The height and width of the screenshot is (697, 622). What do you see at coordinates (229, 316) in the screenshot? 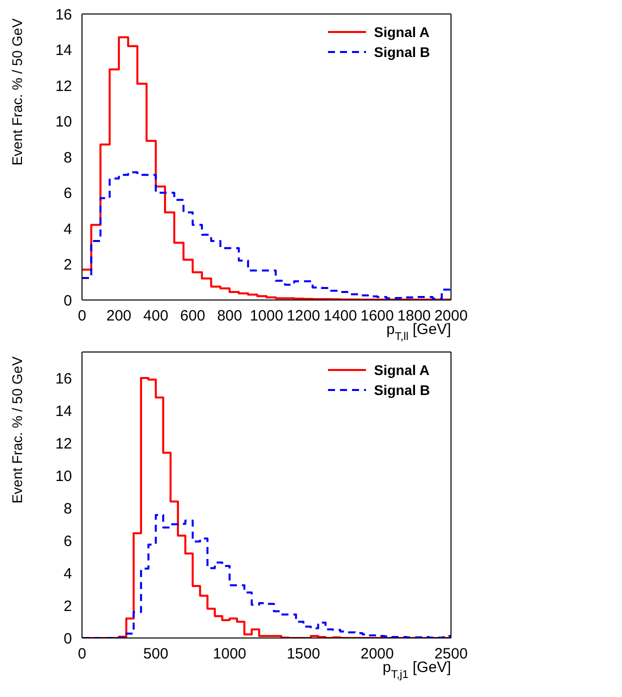
I see `x-tick-label: 800` at bounding box center [229, 316].